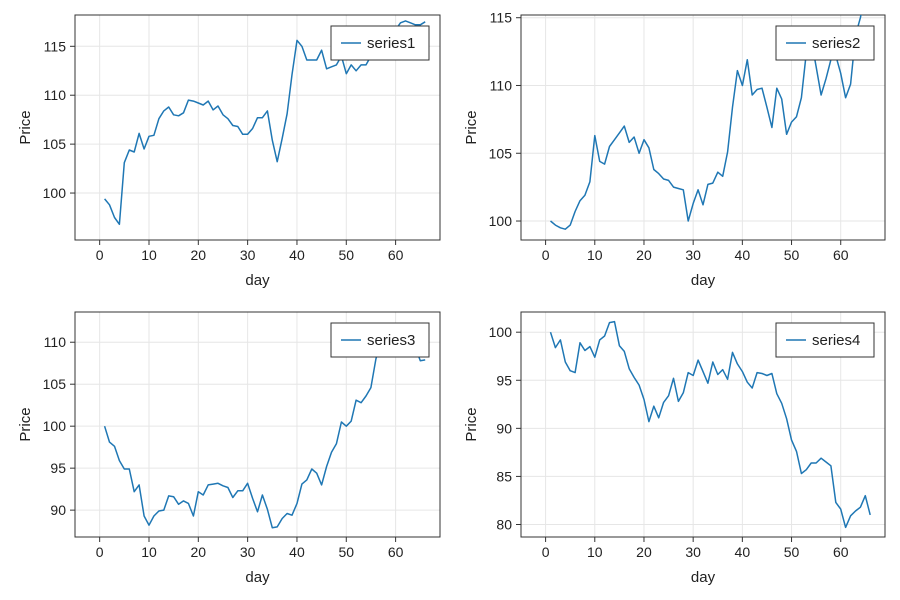  What do you see at coordinates (391, 43) in the screenshot?
I see `legend-label: series1` at bounding box center [391, 43].